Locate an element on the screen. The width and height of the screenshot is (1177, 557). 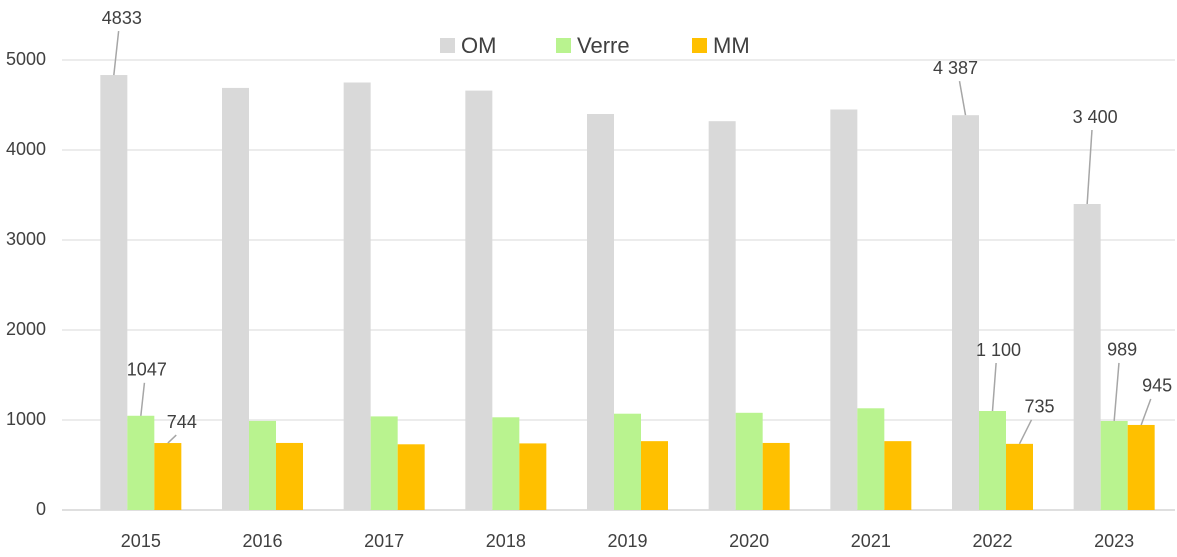
x-tick-label: 2021 is located at coordinates (871, 541).